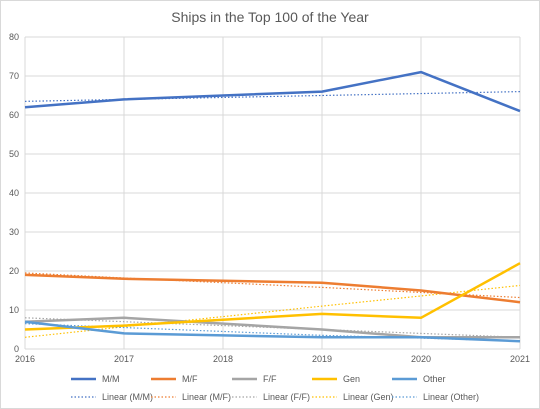 This screenshot has height=409, width=540. I want to click on y-tick-label: 40, so click(14, 193).